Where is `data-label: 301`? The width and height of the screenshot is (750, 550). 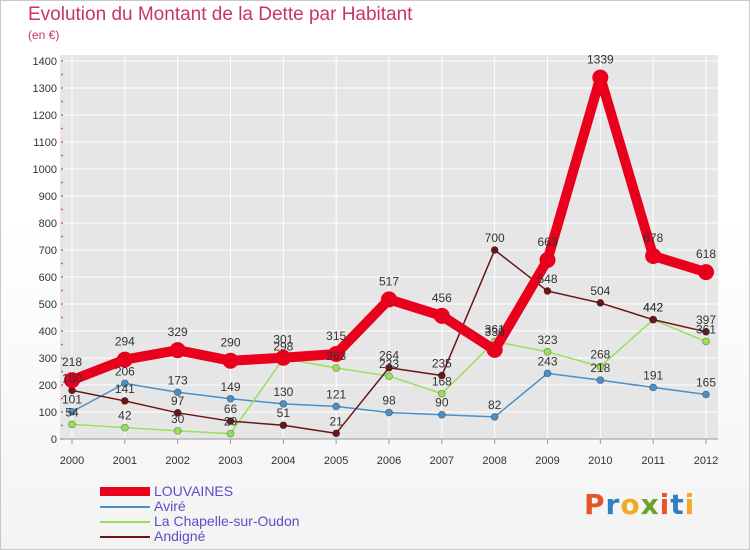
data-label: 301 is located at coordinates (283, 340).